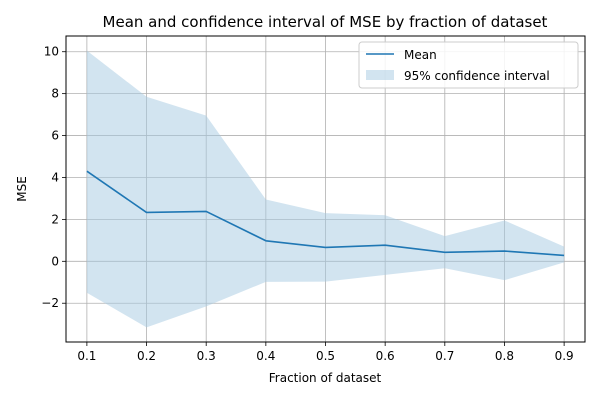 This screenshot has height=400, width=600. What do you see at coordinates (55, 136) in the screenshot?
I see `y-tick-label: 6` at bounding box center [55, 136].